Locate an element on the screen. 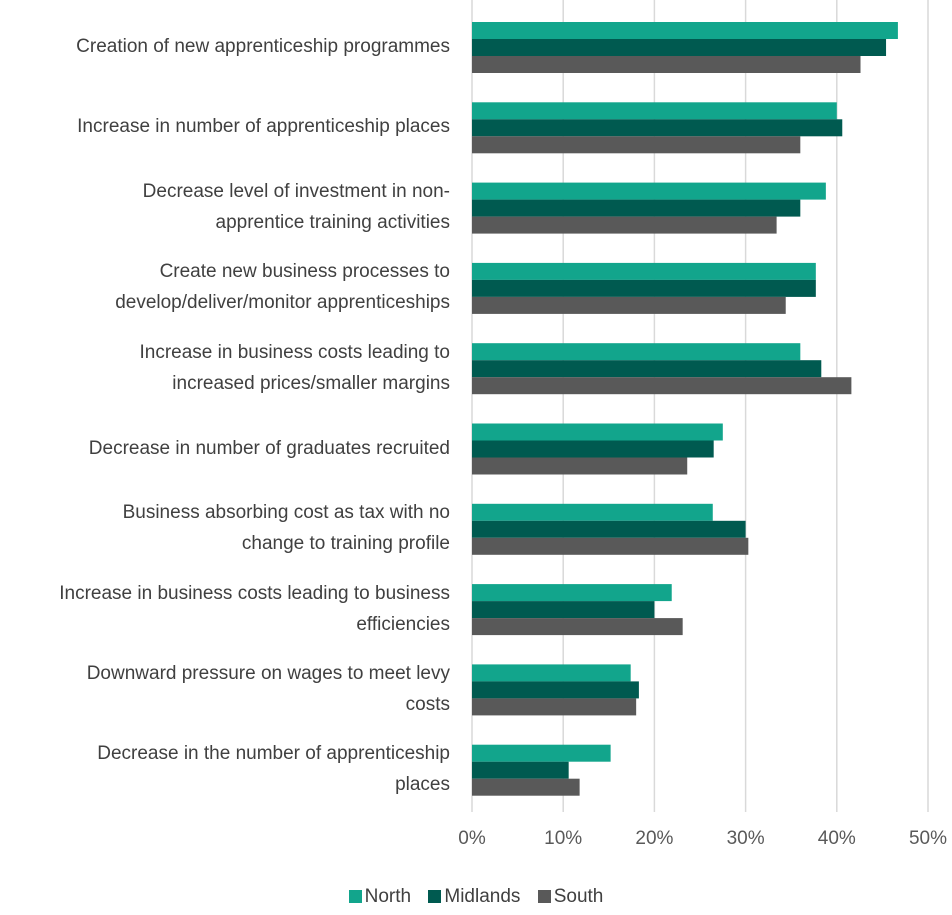  legend-item-midlands: Midlands is located at coordinates (474, 897).